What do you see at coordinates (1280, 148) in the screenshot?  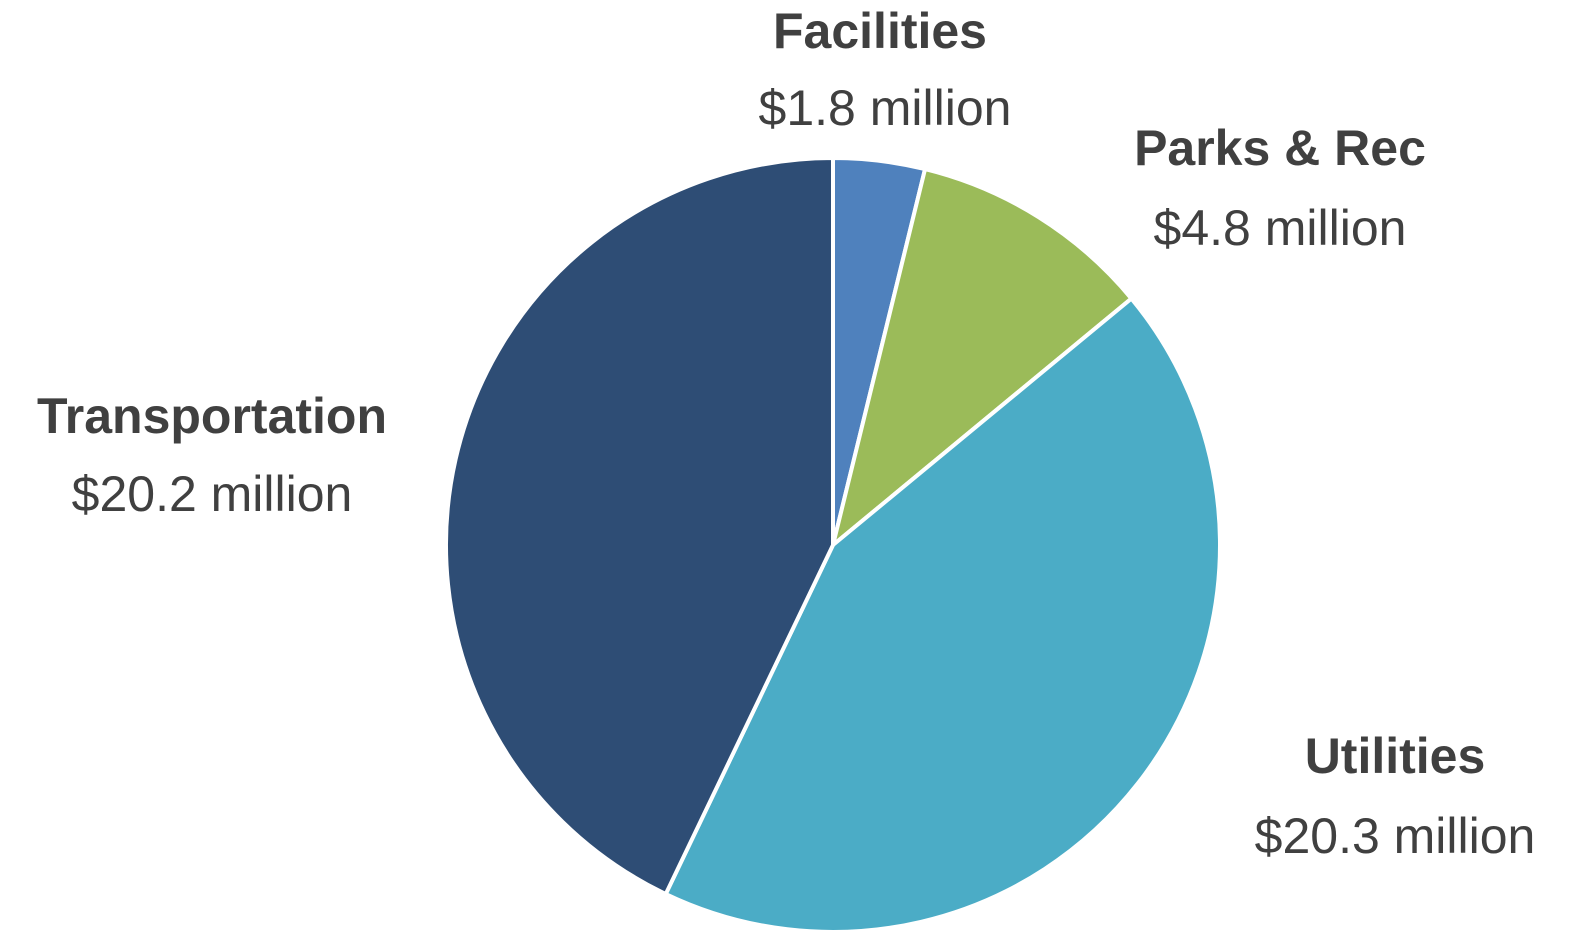 I see `slice-name: Parks & Rec` at bounding box center [1280, 148].